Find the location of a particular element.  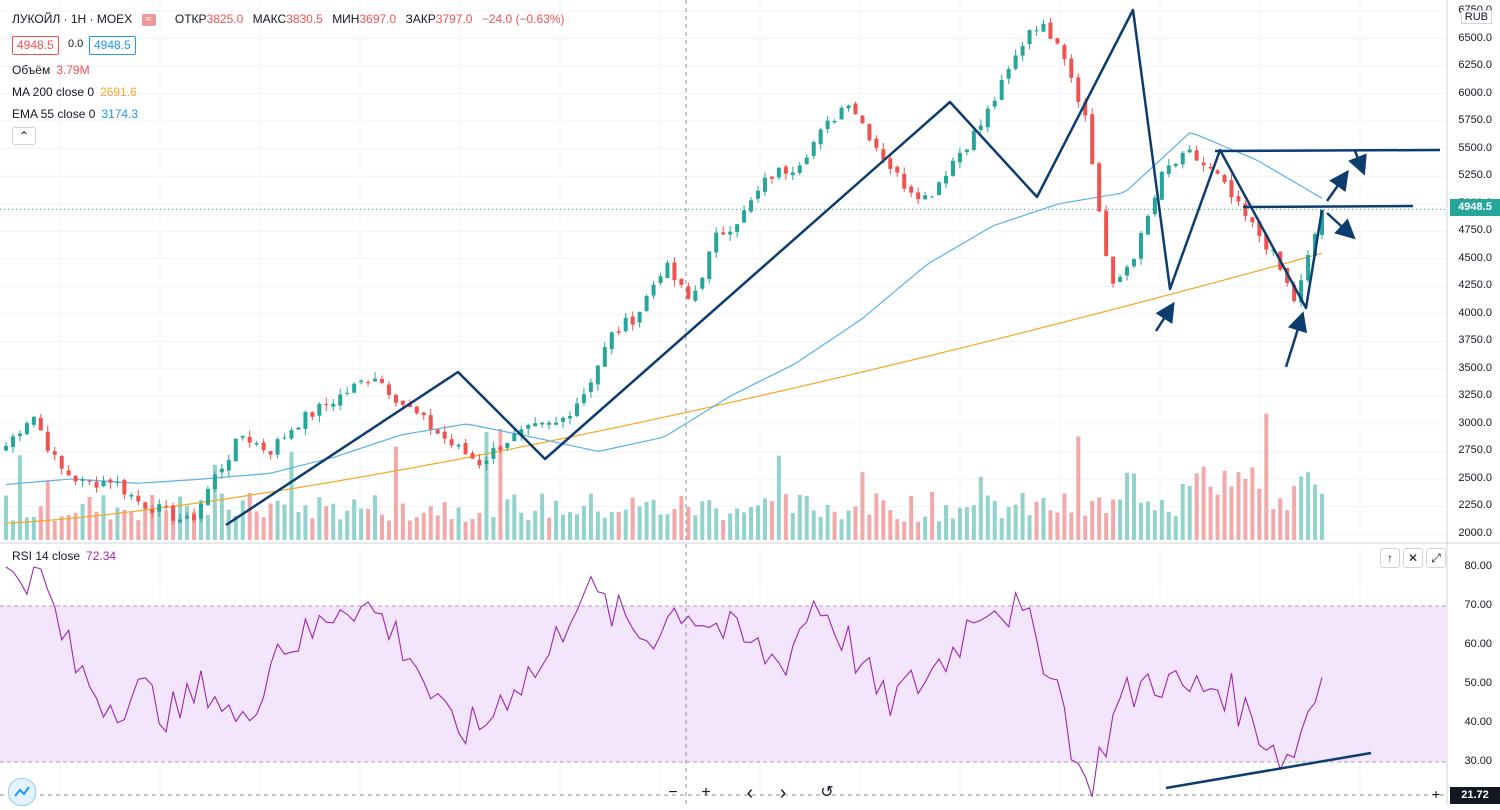

ohlc-low: МИН3697.0 is located at coordinates (364, 19).